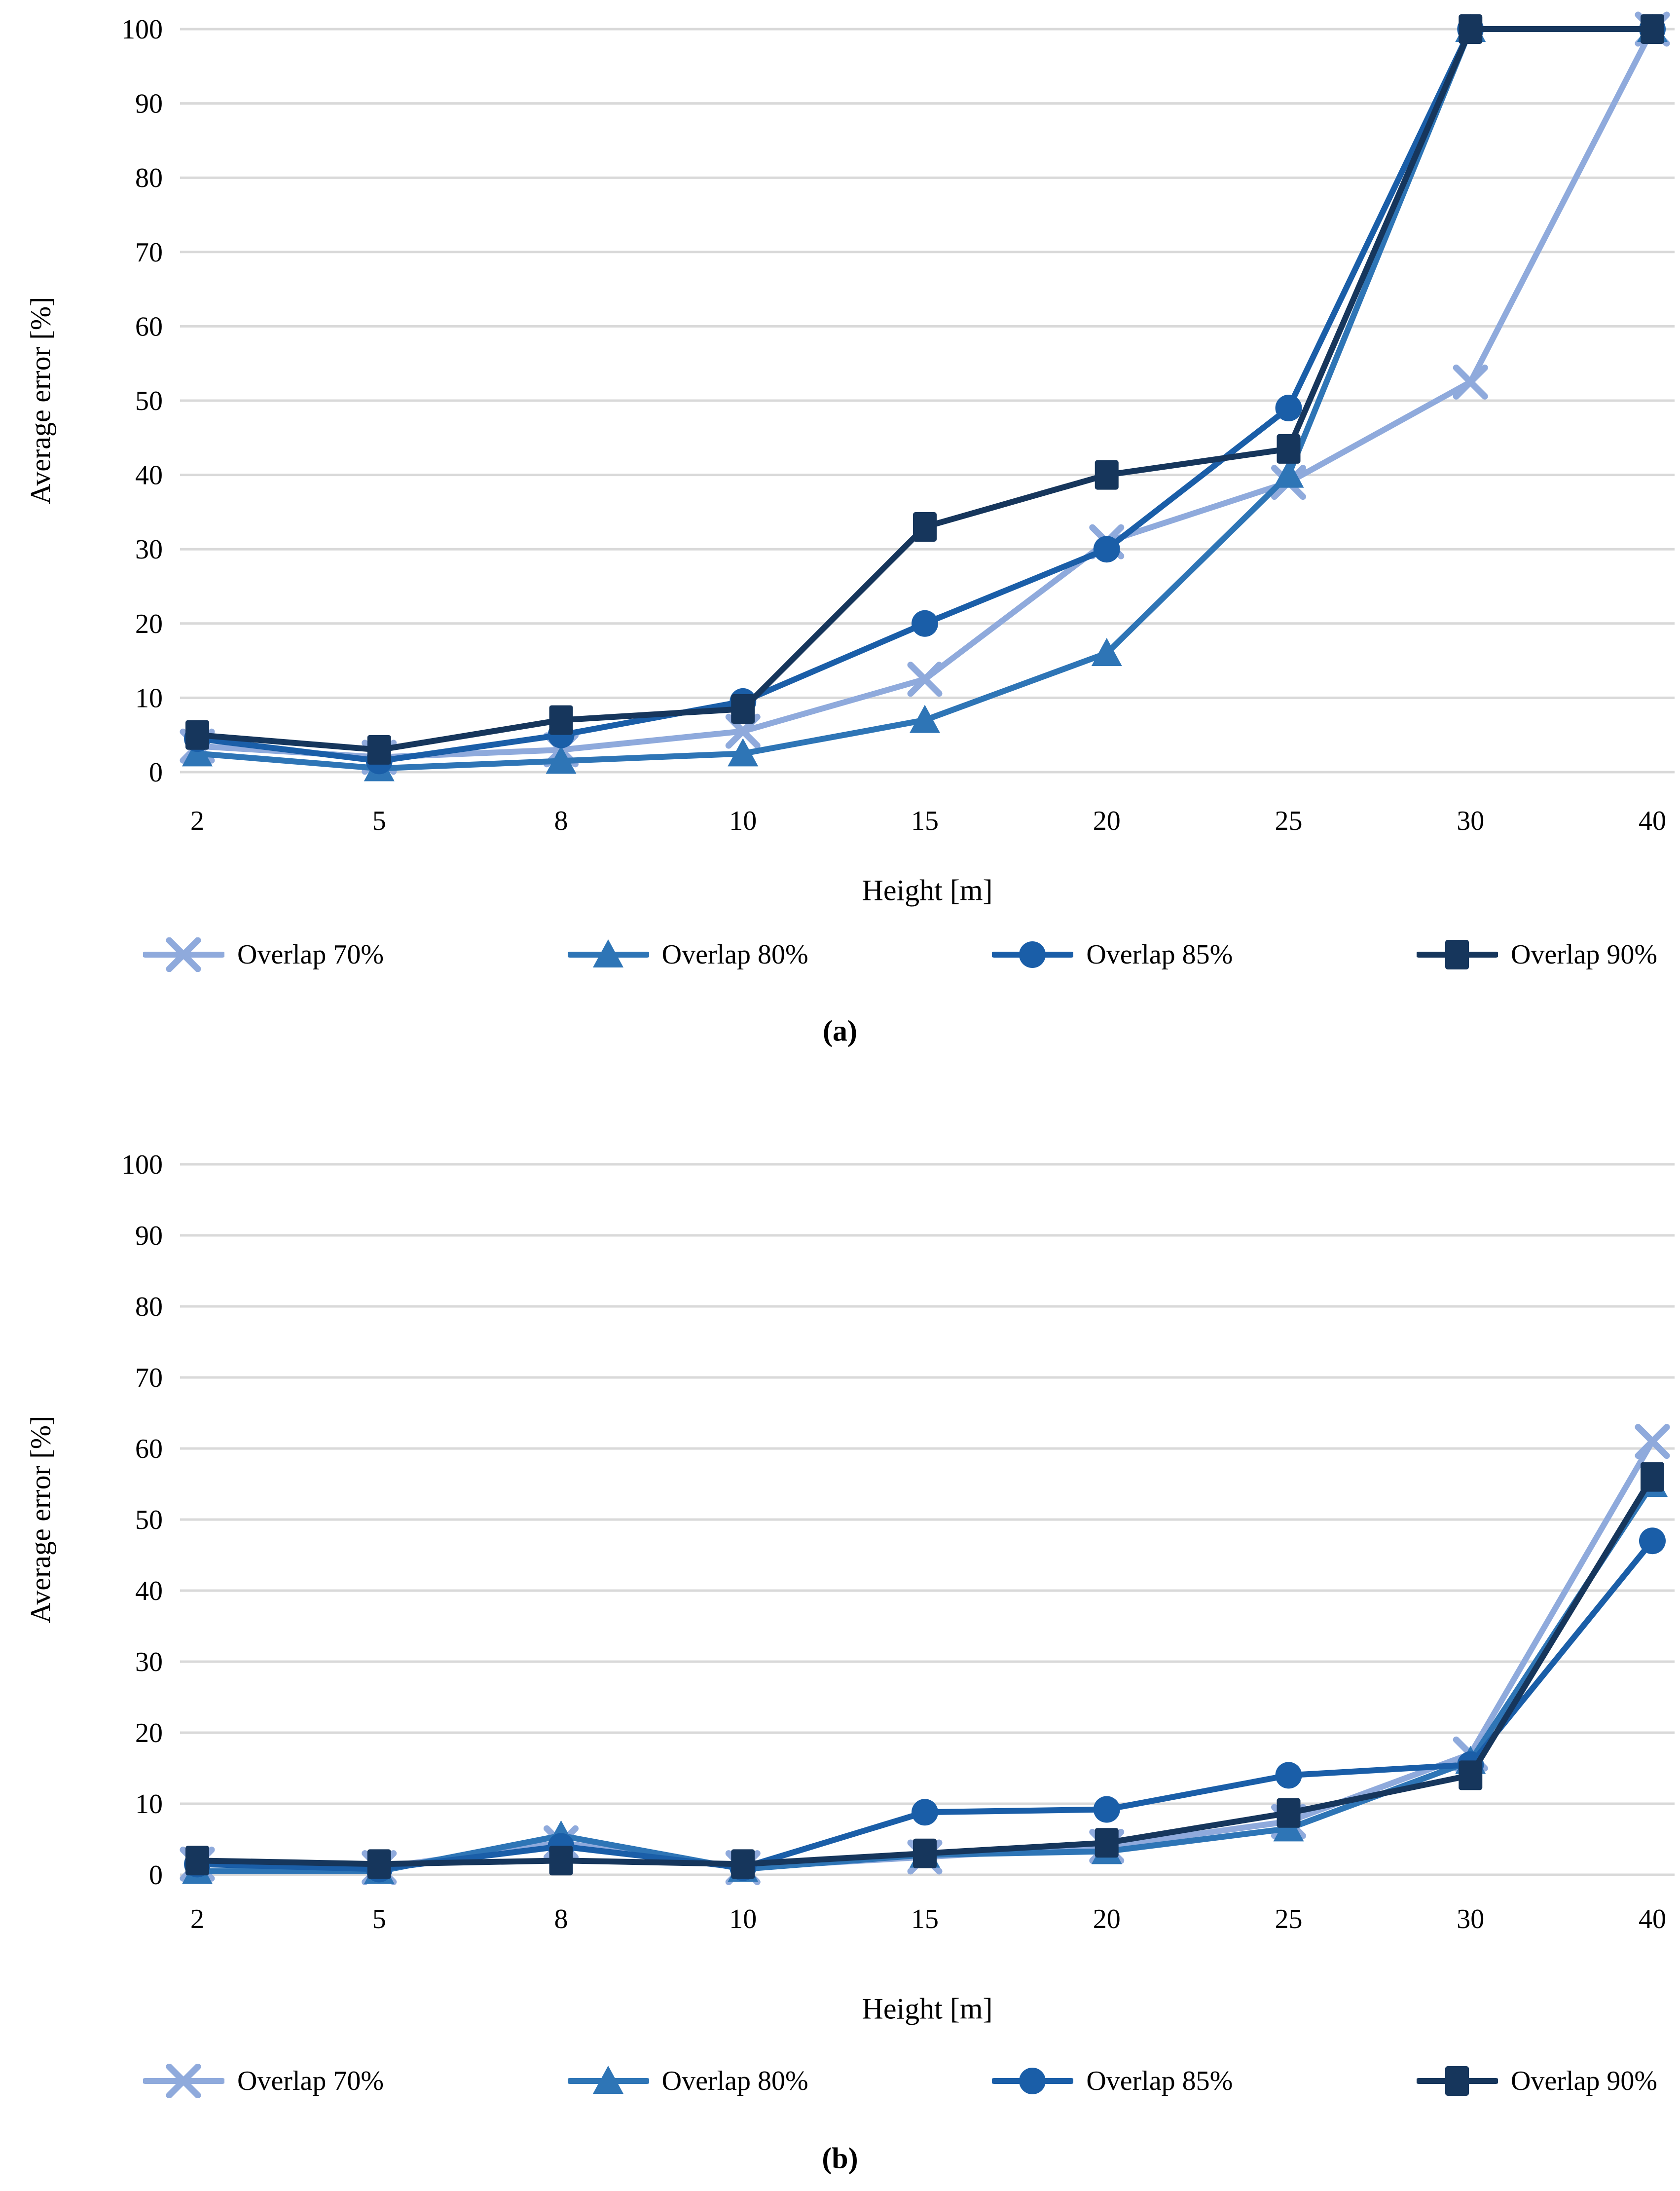 The height and width of the screenshot is (2191, 1680). What do you see at coordinates (928, 1919) in the screenshot?
I see `chart-b-x-tick-labels: 2 5 8 10 15 20 25 30 40` at bounding box center [928, 1919].